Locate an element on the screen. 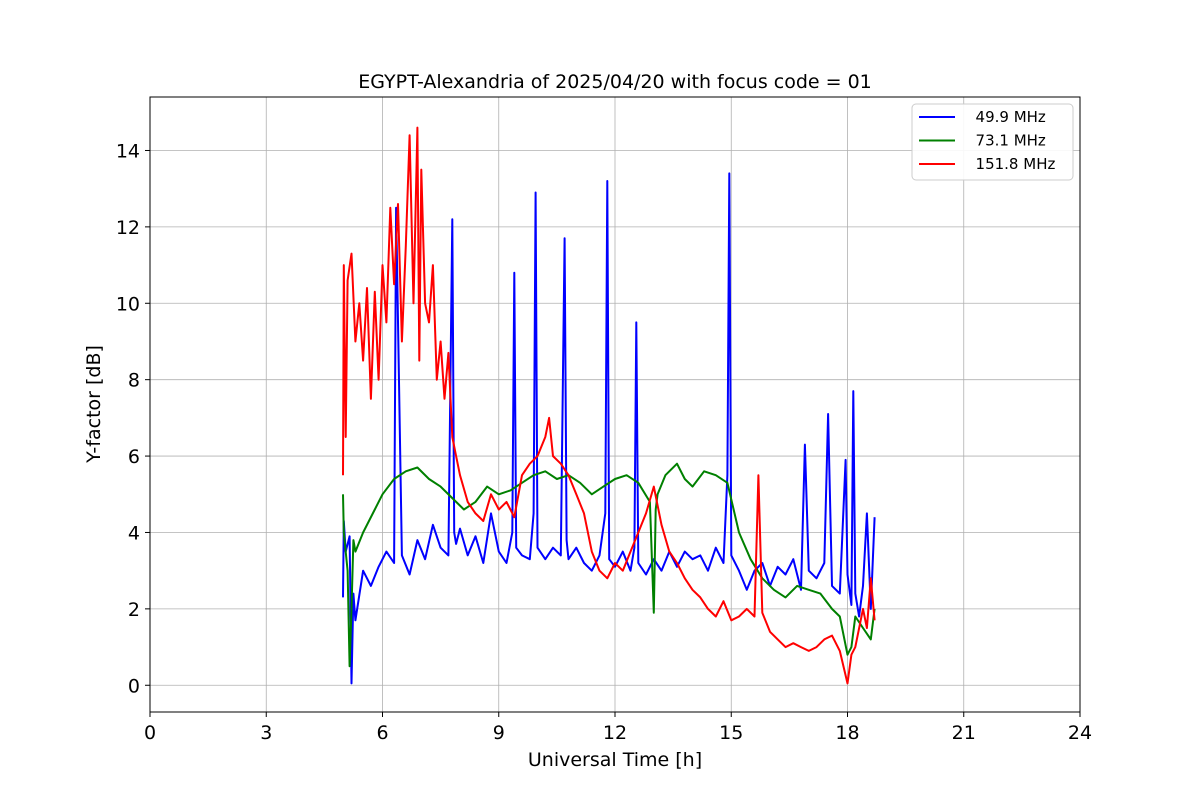  x-tick-label: 0 is located at coordinates (150, 733).